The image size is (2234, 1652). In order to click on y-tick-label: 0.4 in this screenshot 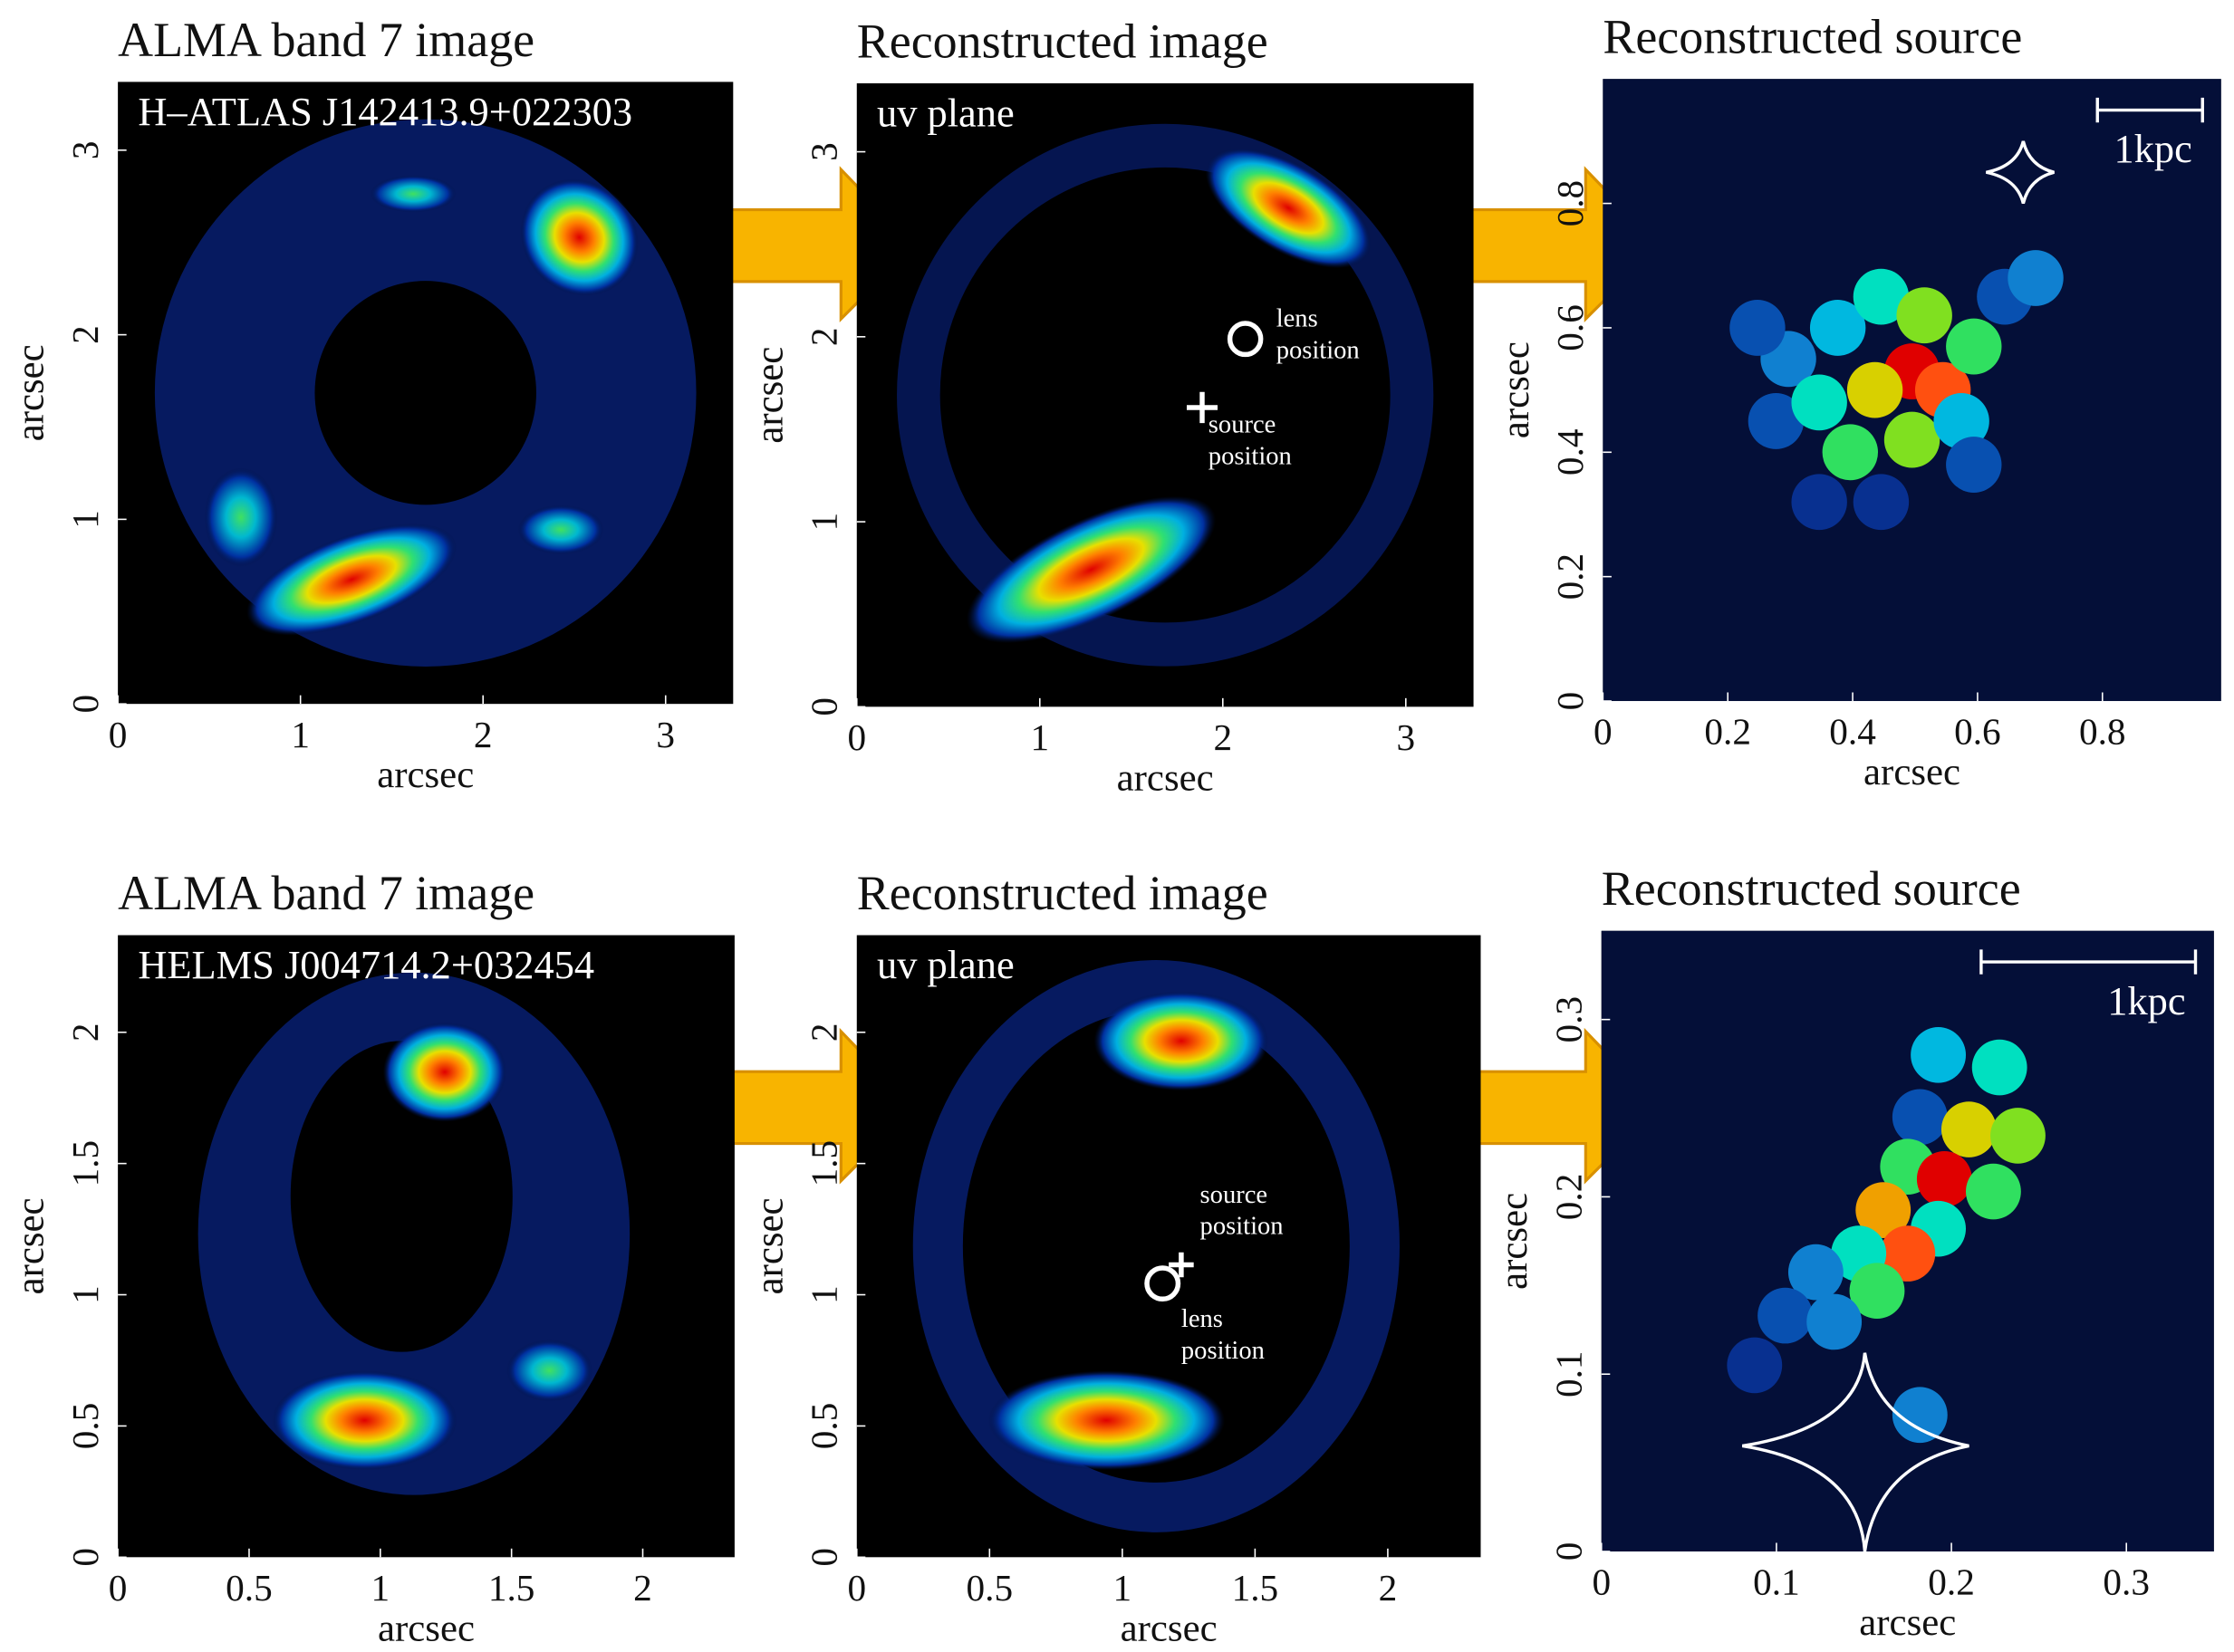, I will do `click(1570, 452)`.